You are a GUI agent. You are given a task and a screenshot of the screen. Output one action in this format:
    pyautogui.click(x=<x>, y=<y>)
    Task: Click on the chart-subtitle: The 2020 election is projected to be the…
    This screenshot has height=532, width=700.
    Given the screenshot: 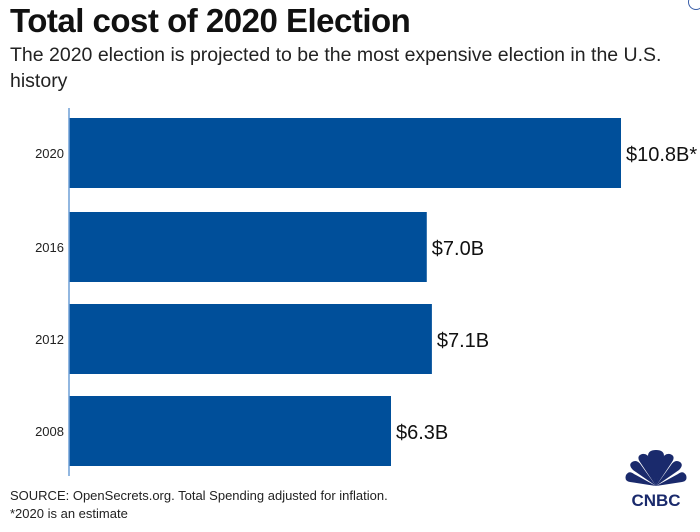 What is the action you would take?
    pyautogui.click(x=336, y=68)
    